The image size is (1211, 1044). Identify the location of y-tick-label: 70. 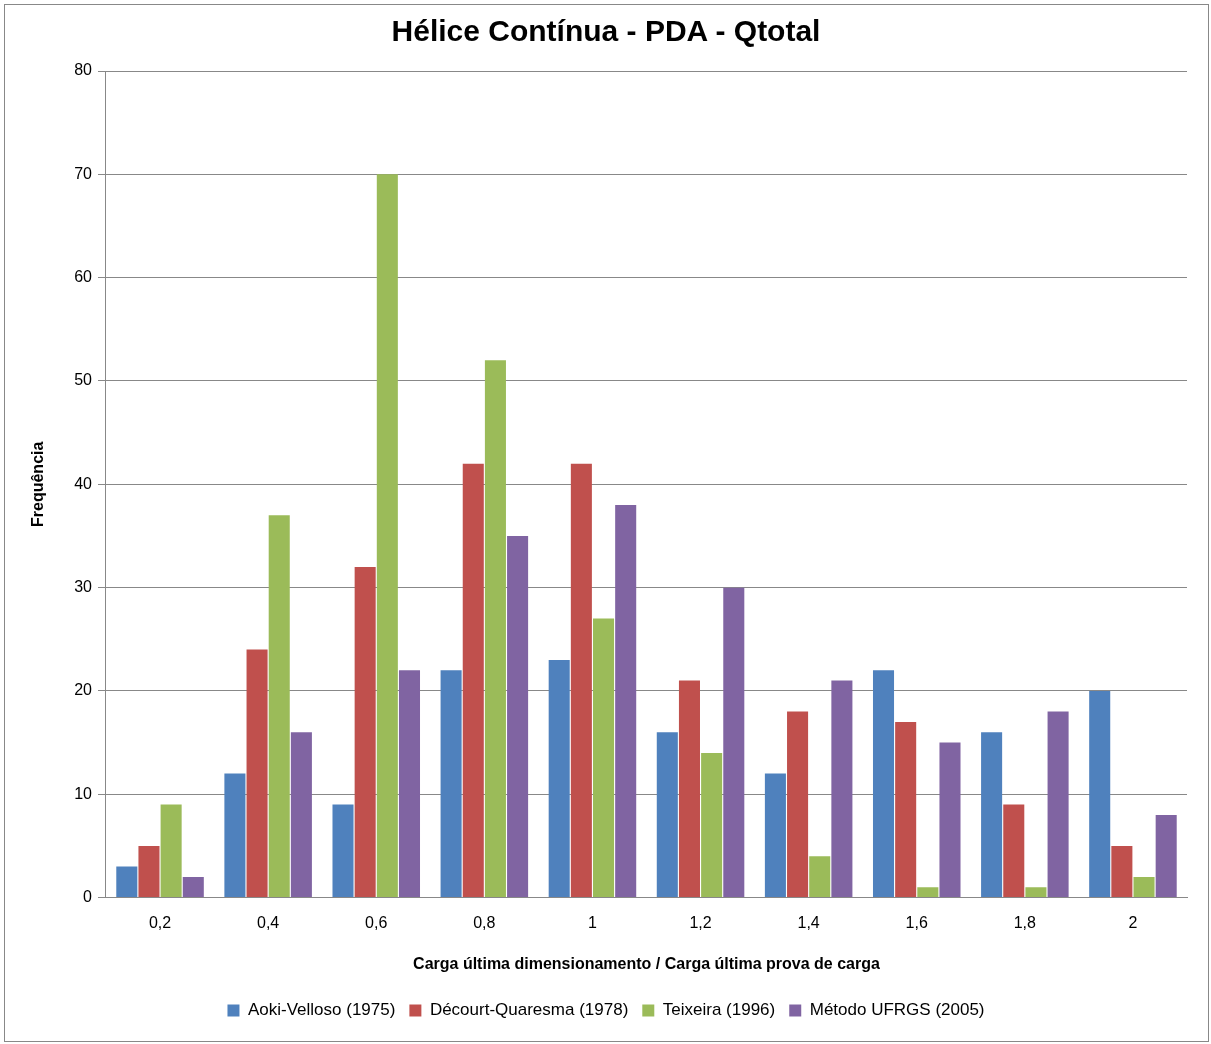
(83, 173).